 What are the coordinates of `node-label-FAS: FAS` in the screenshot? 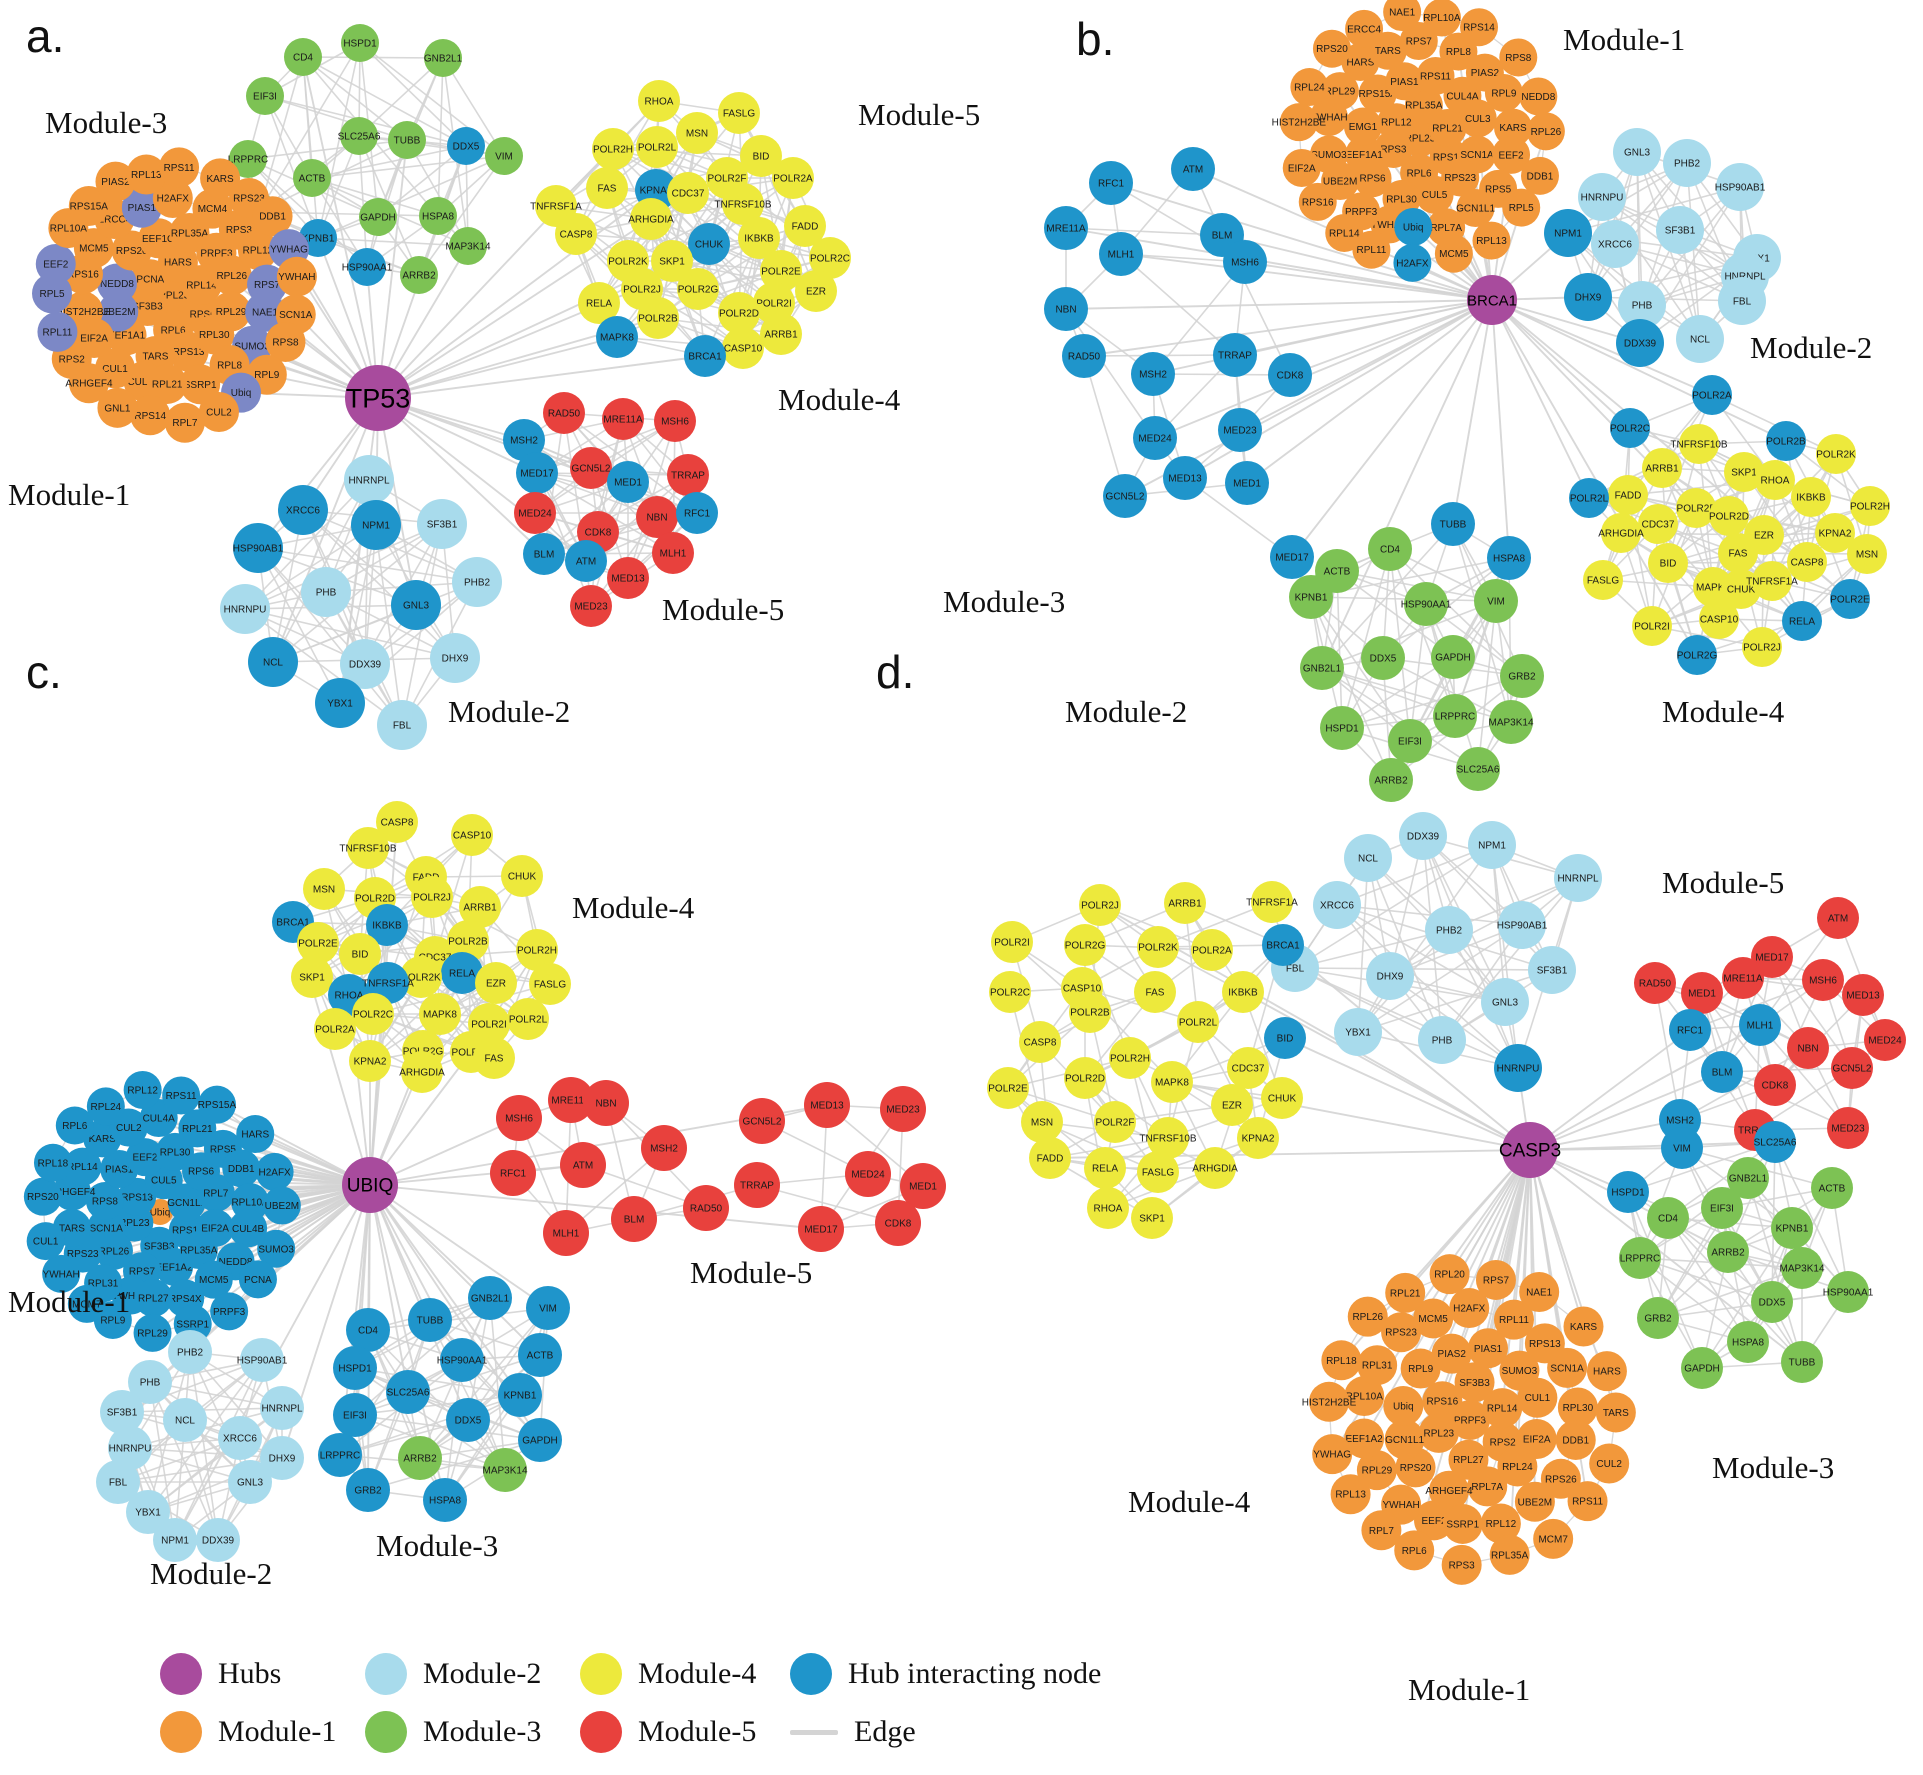 It's located at (1738, 554).